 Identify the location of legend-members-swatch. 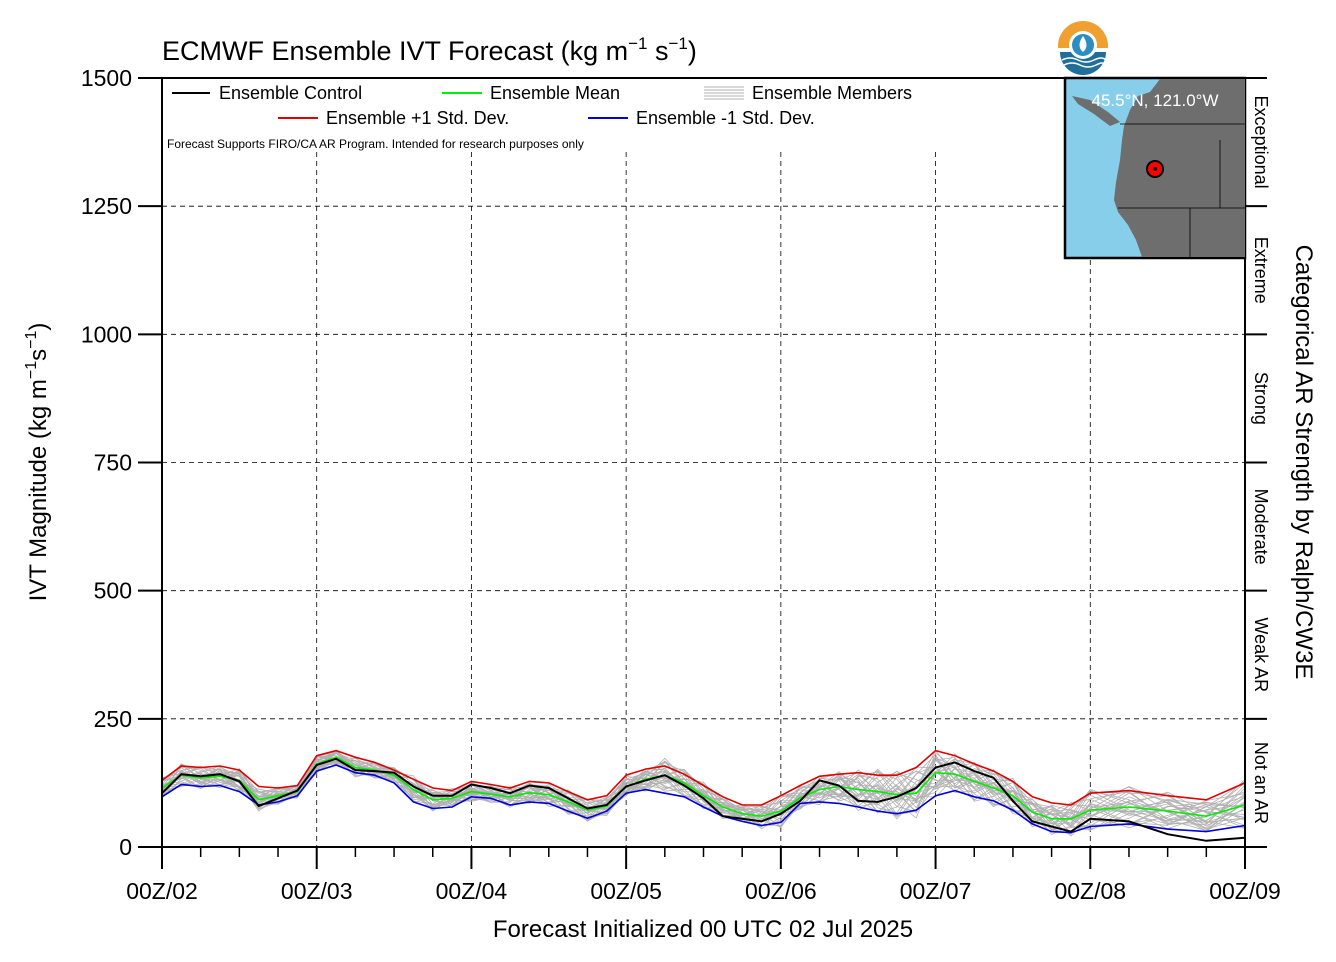
(724, 93).